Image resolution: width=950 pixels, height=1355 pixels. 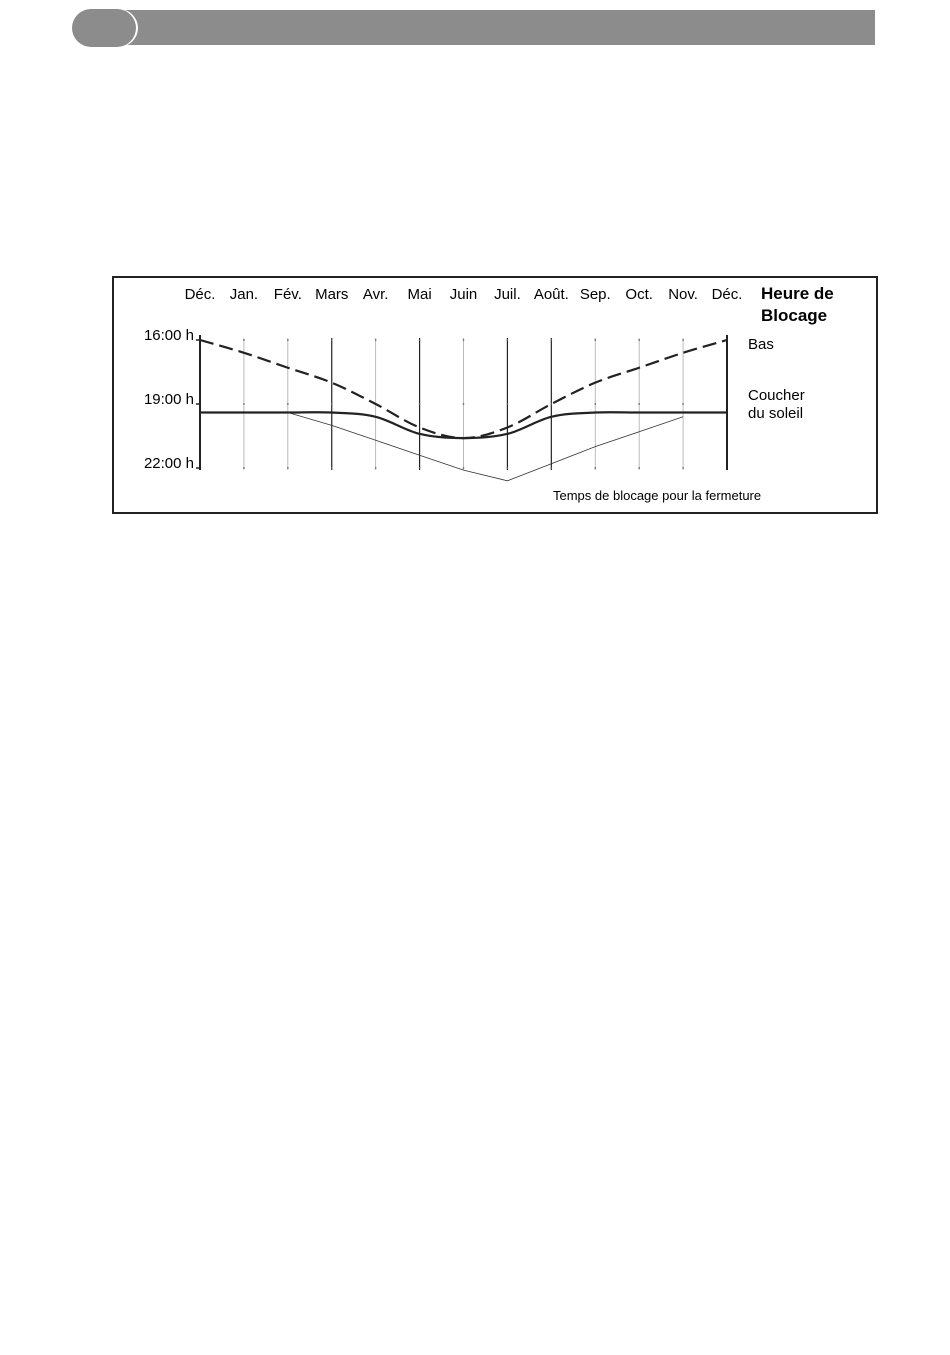 I want to click on month-label: Jan., so click(x=244, y=294).